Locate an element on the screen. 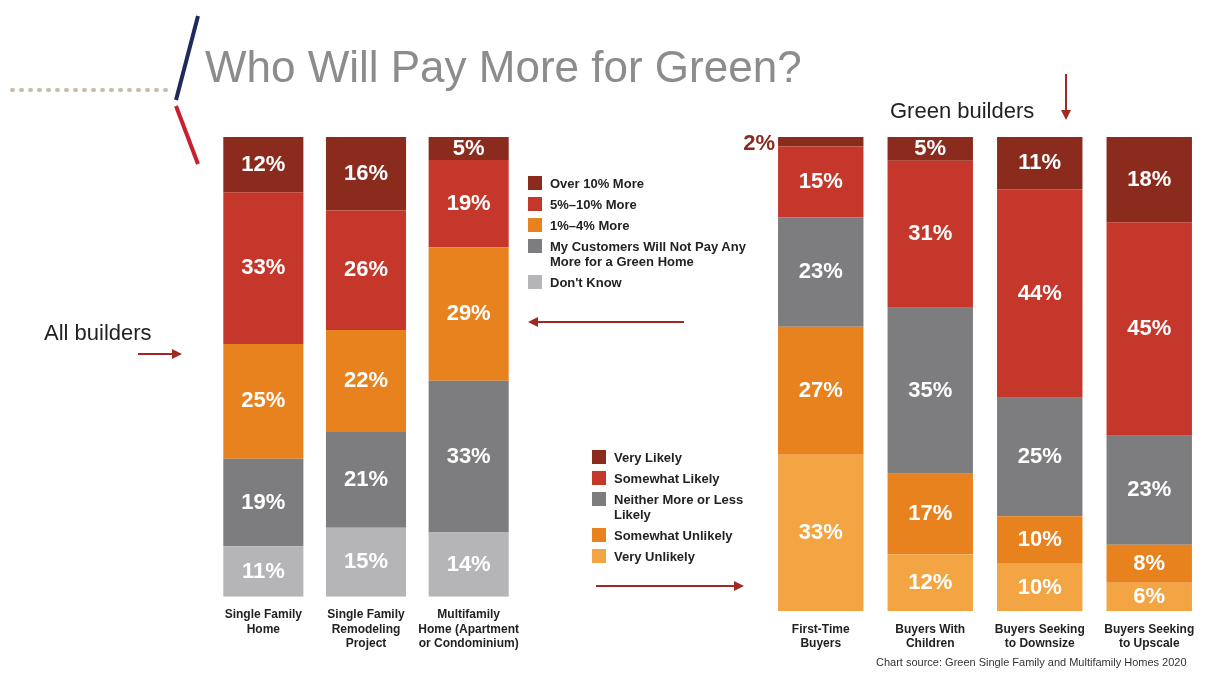 The image size is (1212, 684). text: Chart source: Green Single Family and Multifamily Homes 2020 is located at coordinates (1032, 662).